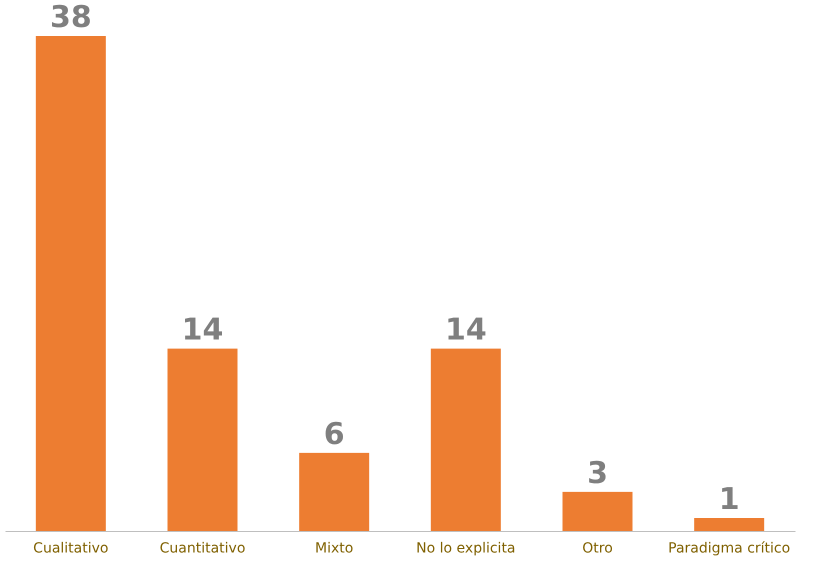 Image resolution: width=823 pixels, height=586 pixels. I want to click on data-label: 6, so click(334, 434).